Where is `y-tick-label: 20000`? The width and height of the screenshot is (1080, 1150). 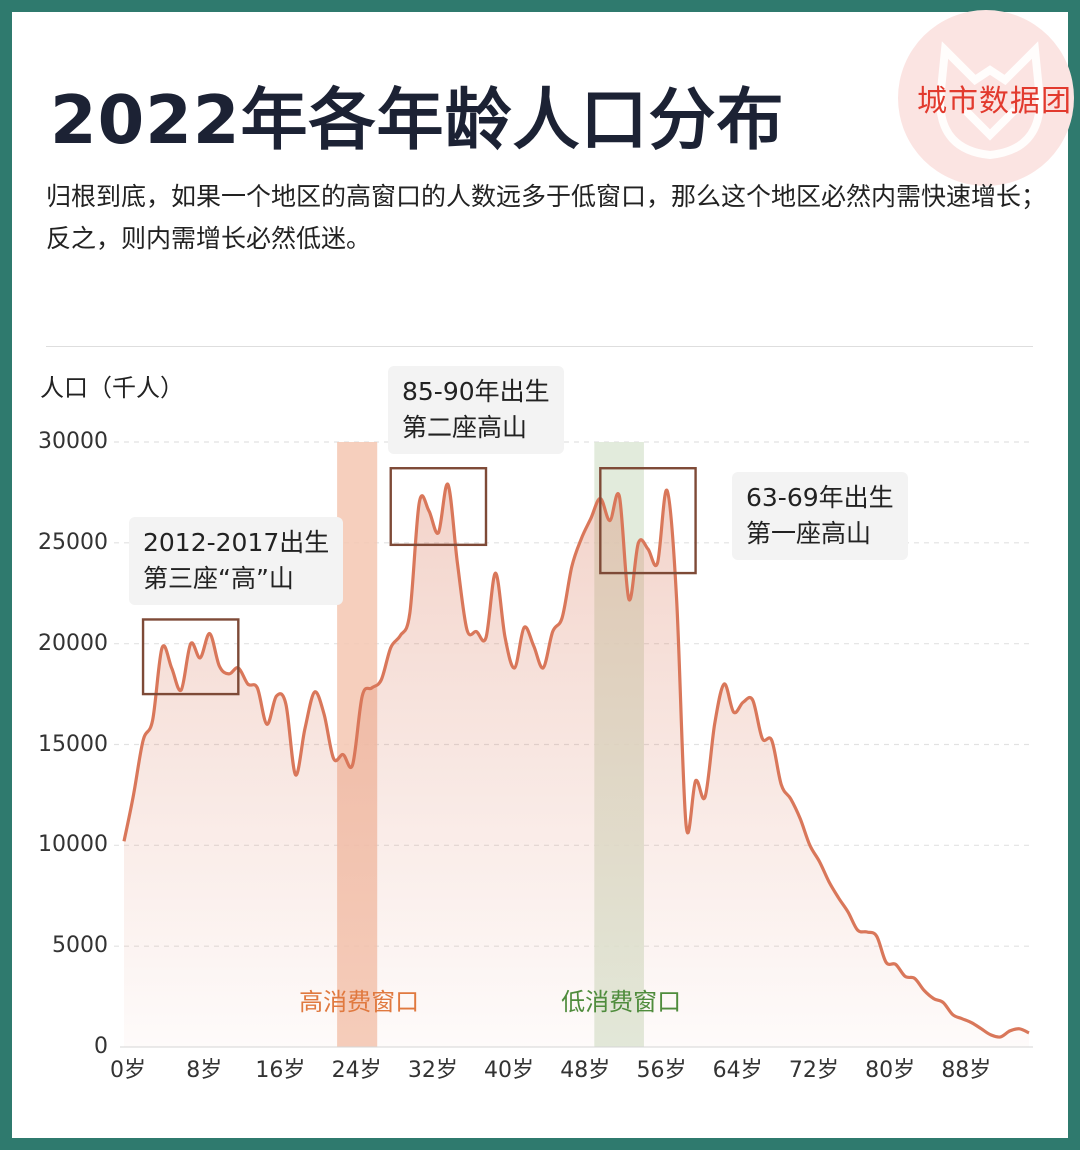
y-tick-label: 20000 is located at coordinates (73, 643).